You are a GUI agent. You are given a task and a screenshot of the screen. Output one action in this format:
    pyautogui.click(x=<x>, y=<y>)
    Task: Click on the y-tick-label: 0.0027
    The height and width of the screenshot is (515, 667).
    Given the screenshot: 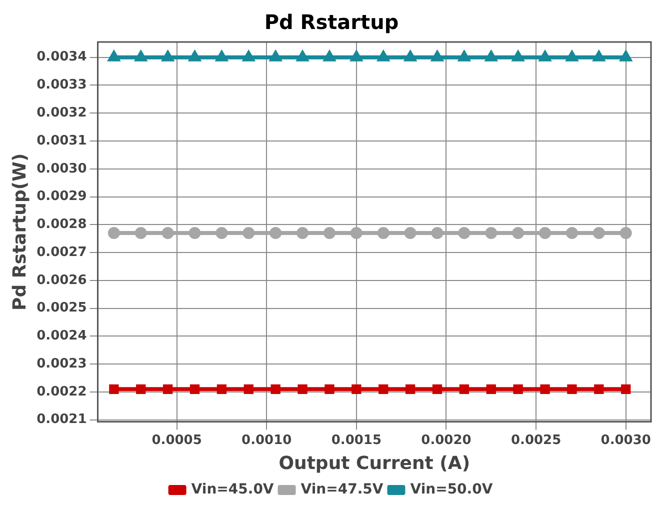 What is the action you would take?
    pyautogui.click(x=61, y=252)
    